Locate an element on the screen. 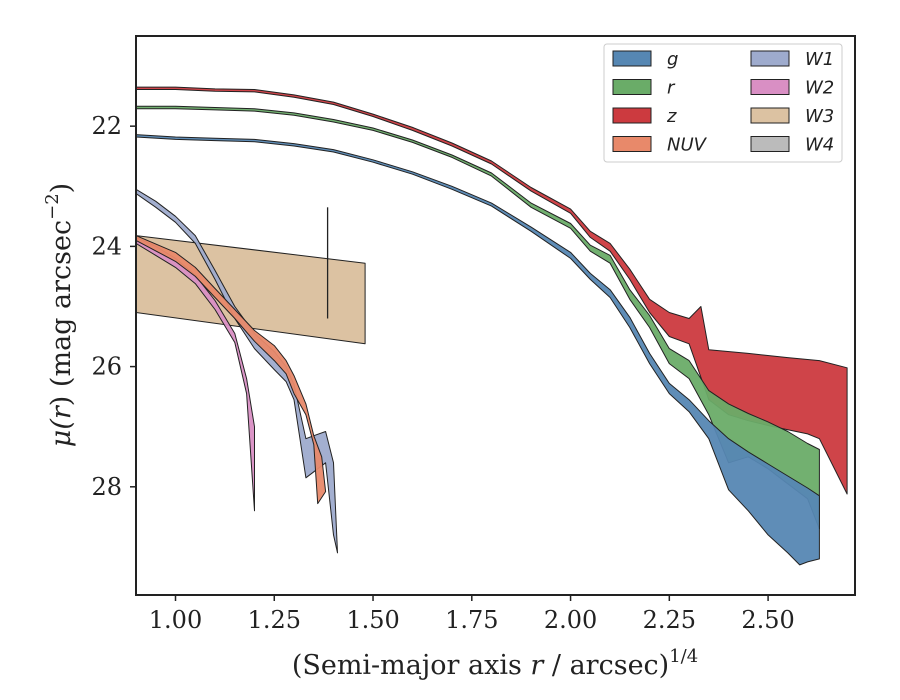  y-tick-label: 22 is located at coordinates (106, 126).